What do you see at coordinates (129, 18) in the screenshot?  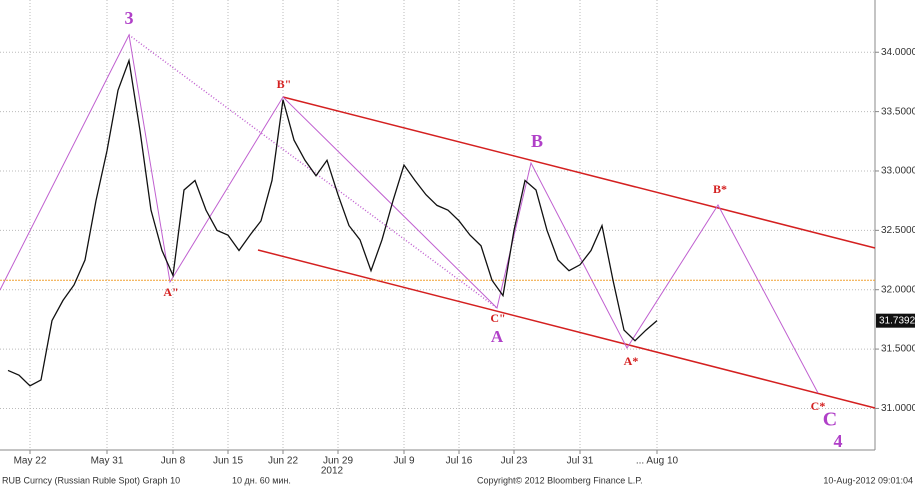 I see `wave-label: 3` at bounding box center [129, 18].